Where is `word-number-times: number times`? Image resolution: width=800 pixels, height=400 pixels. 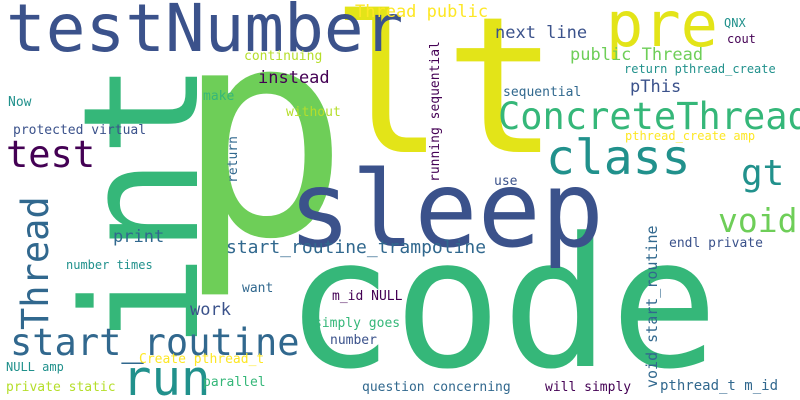 word-number-times: number times is located at coordinates (109, 265).